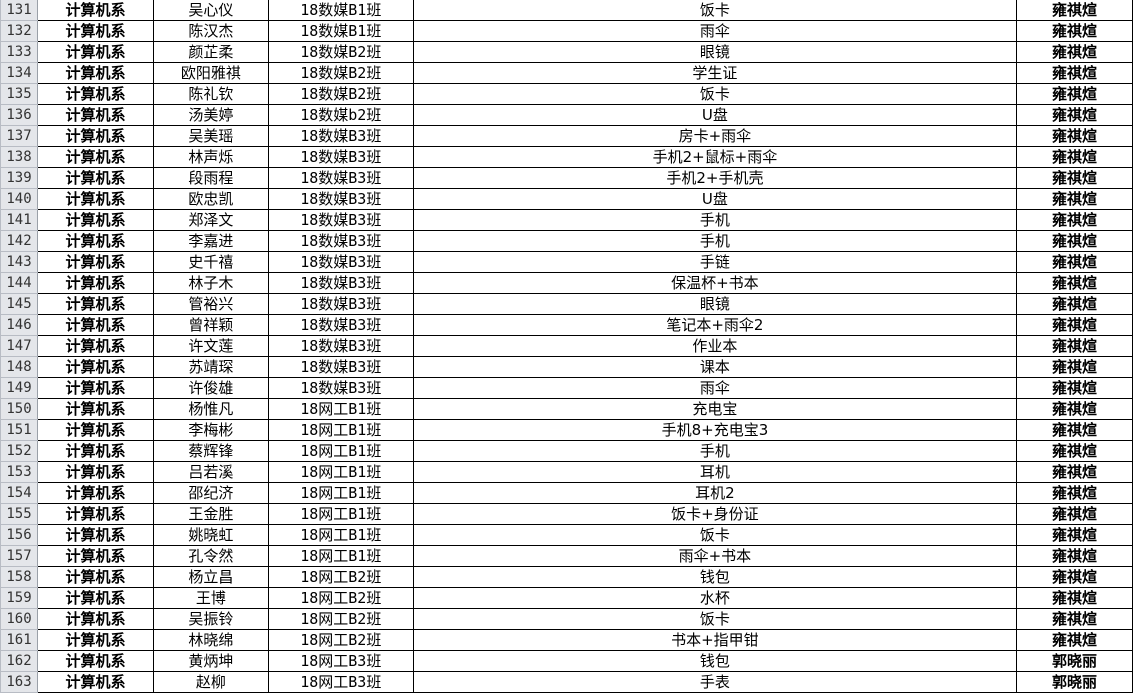 The width and height of the screenshot is (1133, 694). I want to click on cell-student-name: 史千禧, so click(210, 262).